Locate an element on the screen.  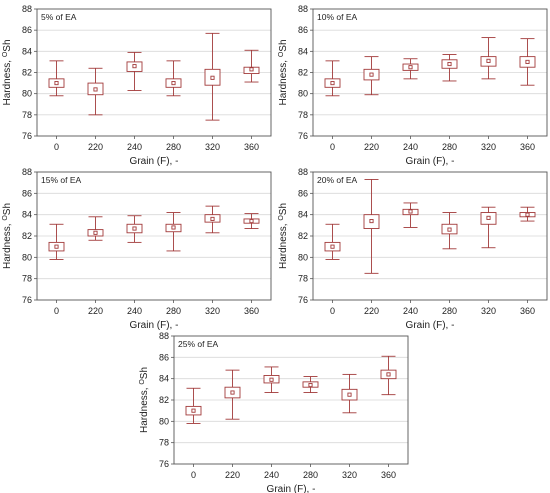
panel-title: 10% of EA is located at coordinates (337, 17).